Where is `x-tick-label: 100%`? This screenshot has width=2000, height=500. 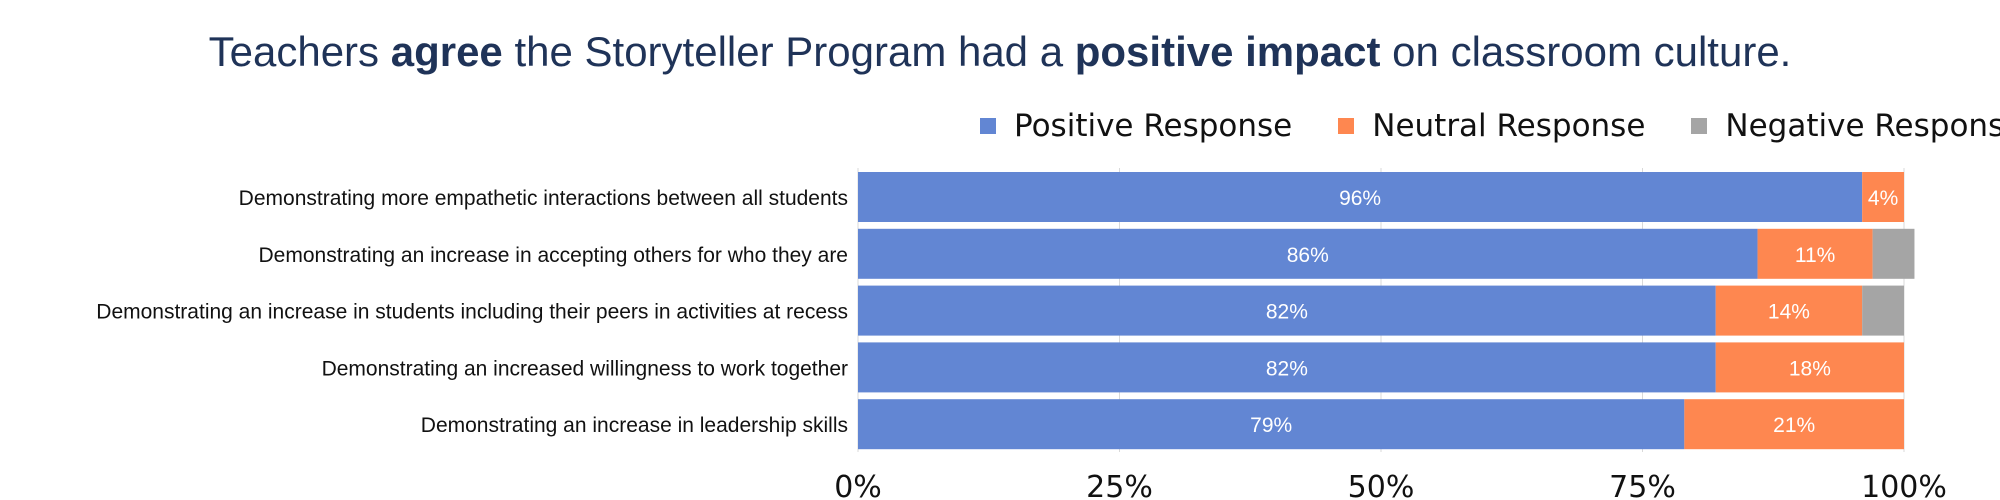
x-tick-label: 100% is located at coordinates (1904, 485).